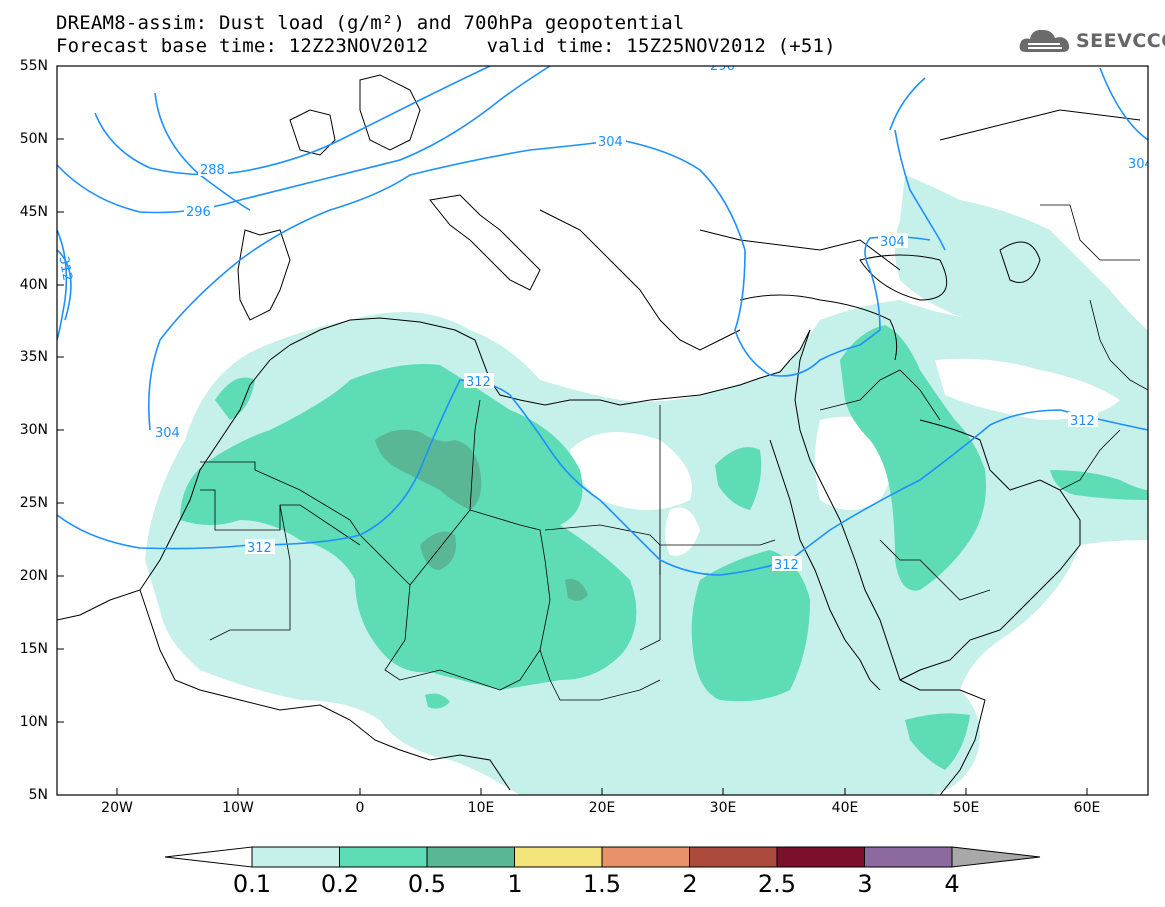 The width and height of the screenshot is (1165, 907). I want to click on lat-label: 20N, so click(33, 576).